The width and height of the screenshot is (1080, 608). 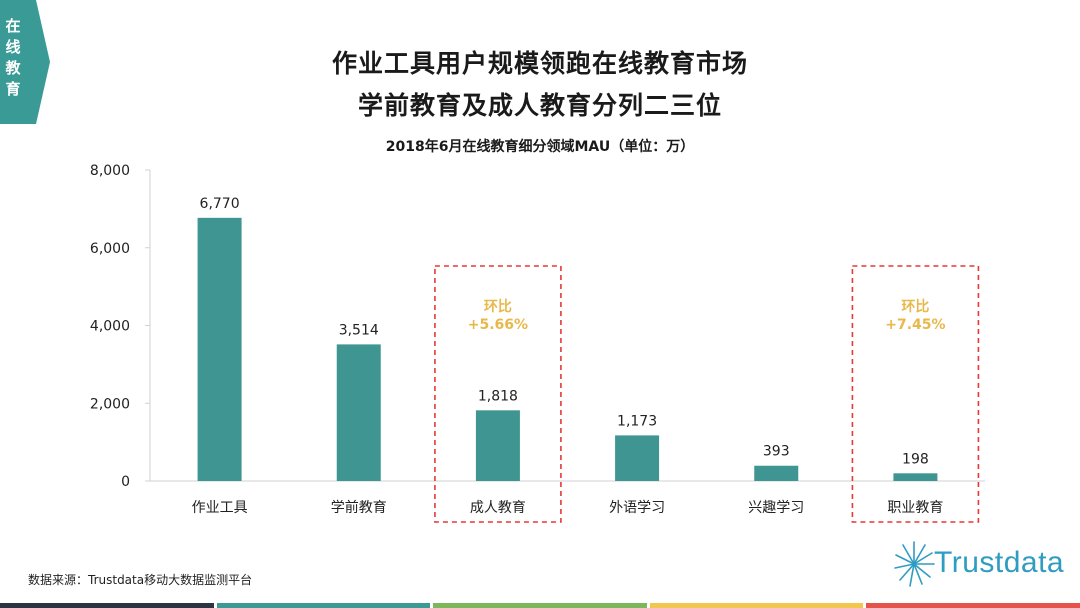 What do you see at coordinates (220, 204) in the screenshot?
I see `bar-value-label: 6,770` at bounding box center [220, 204].